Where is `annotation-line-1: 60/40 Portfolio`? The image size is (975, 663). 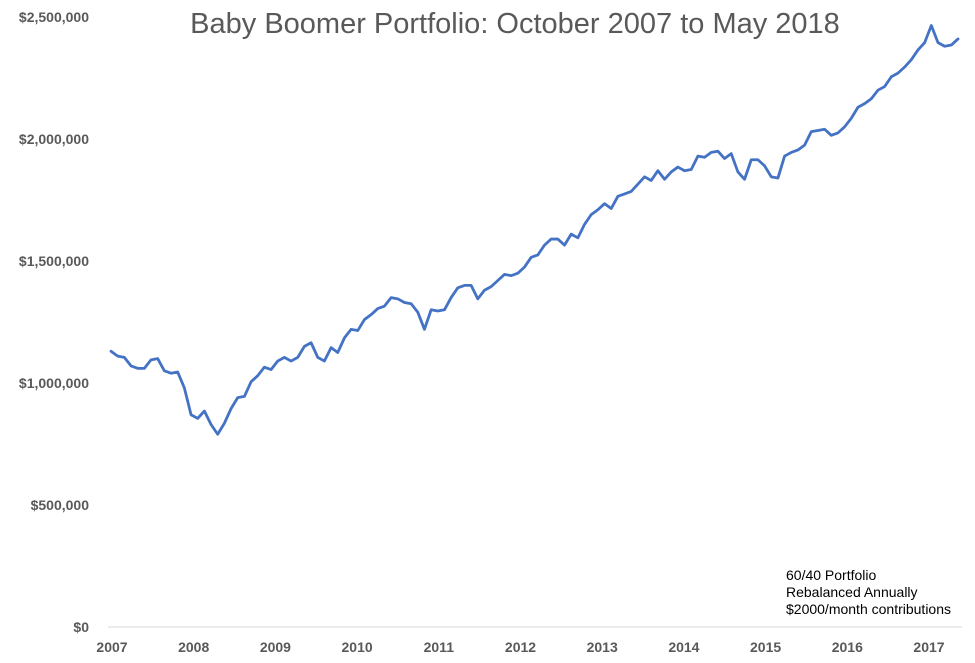 annotation-line-1: 60/40 Portfolio is located at coordinates (831, 575).